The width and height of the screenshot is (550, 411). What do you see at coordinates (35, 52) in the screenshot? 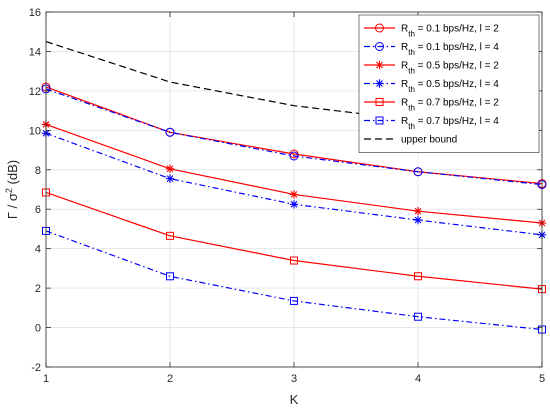
I see `y-tick-label: 14` at bounding box center [35, 52].